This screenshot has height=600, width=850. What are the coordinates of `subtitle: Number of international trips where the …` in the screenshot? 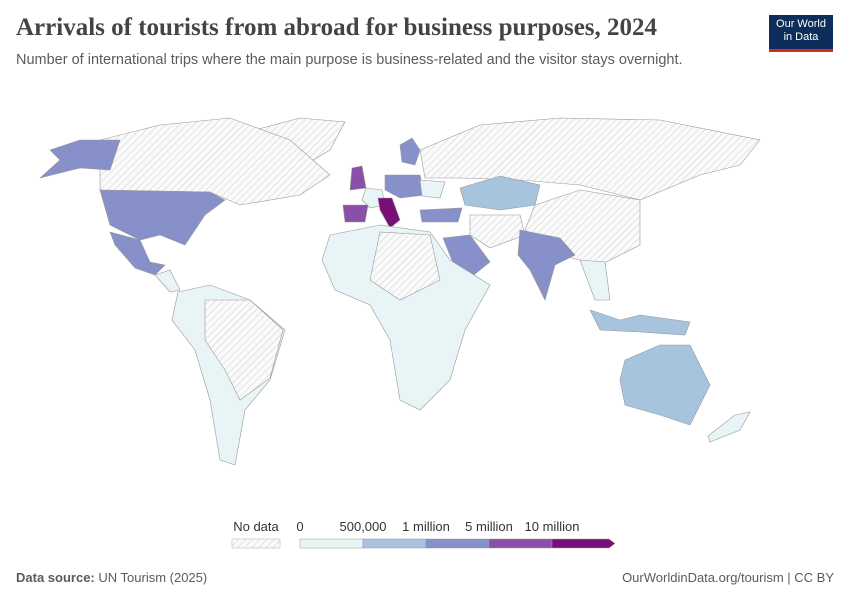 It's located at (349, 60).